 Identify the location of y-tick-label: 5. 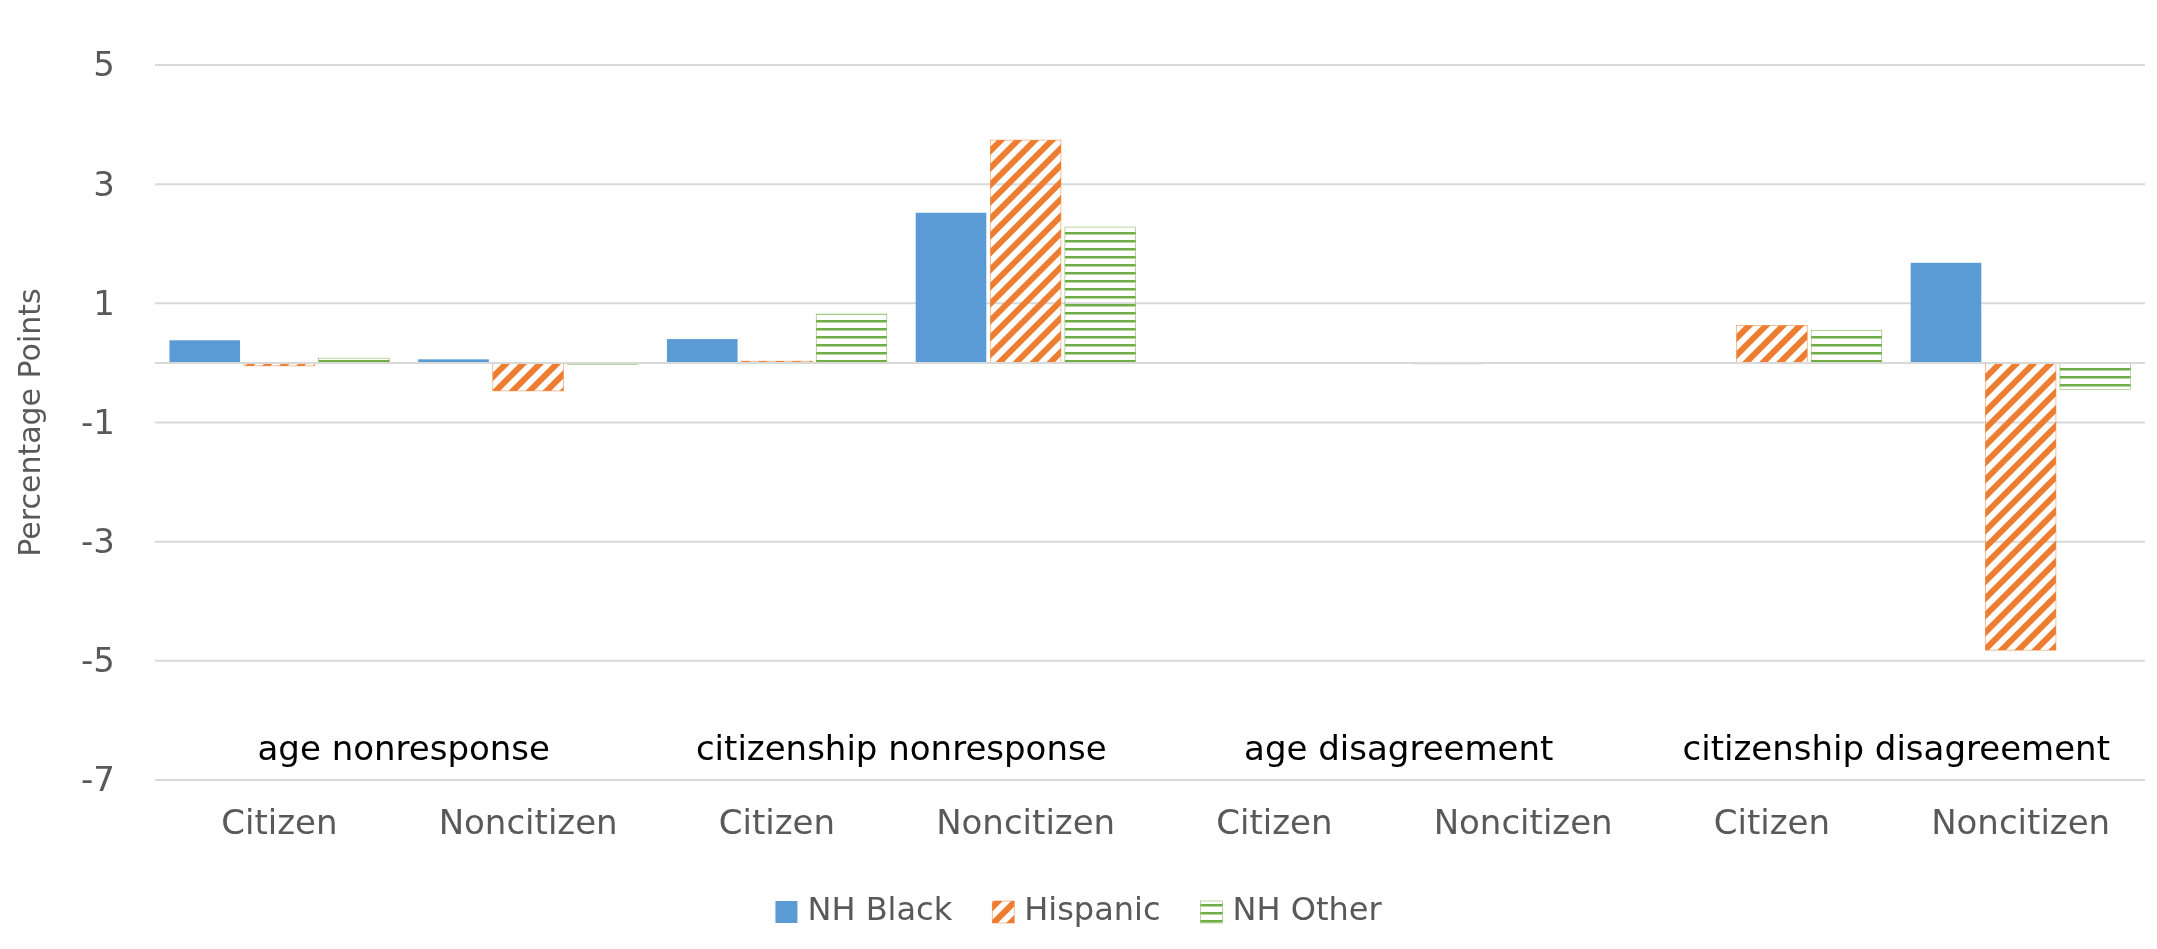
(104, 64).